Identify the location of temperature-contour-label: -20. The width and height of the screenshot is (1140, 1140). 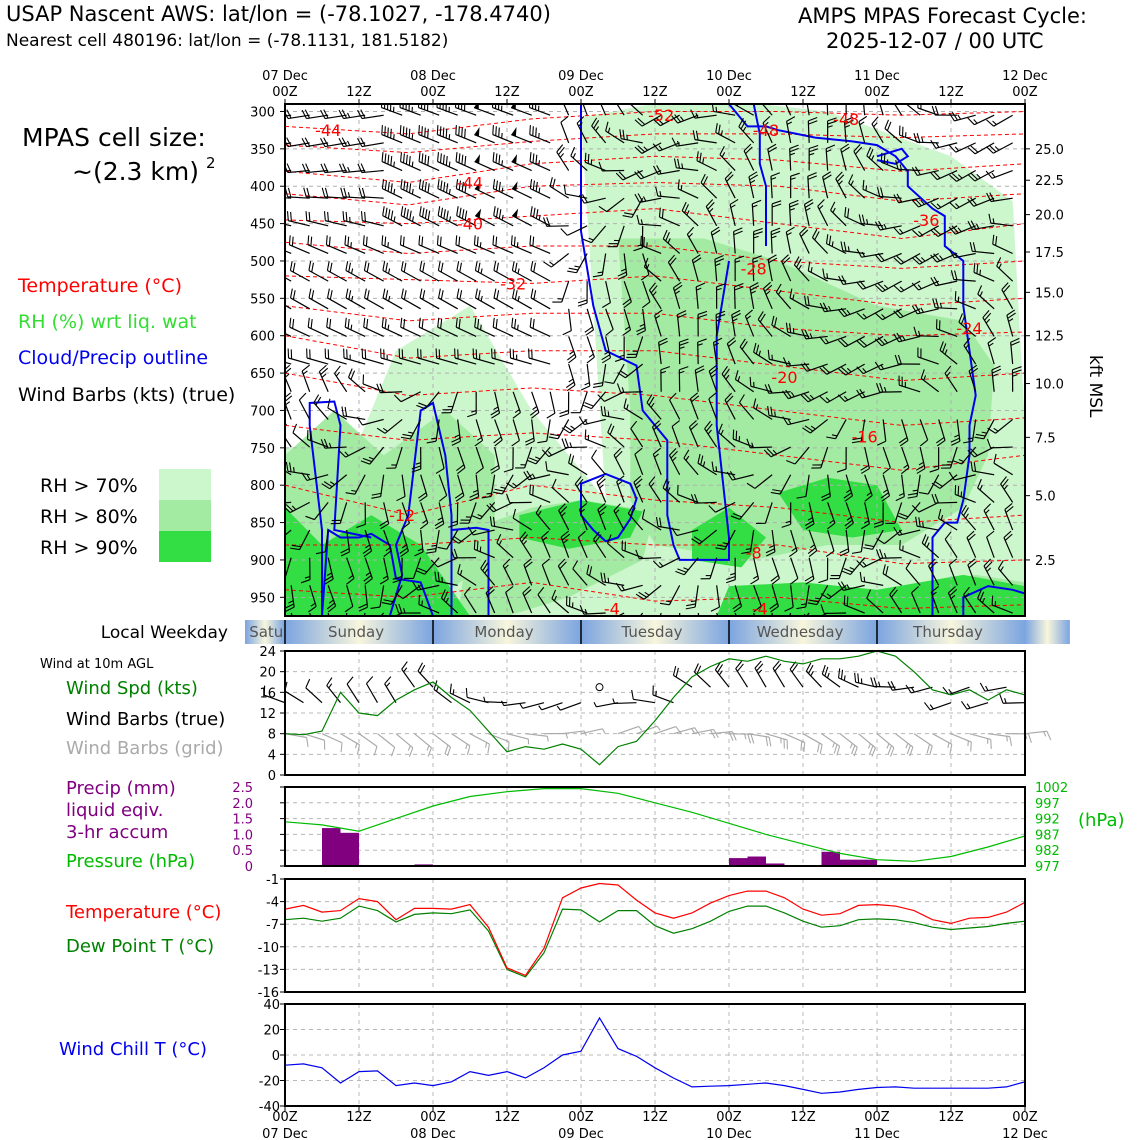
(784, 377).